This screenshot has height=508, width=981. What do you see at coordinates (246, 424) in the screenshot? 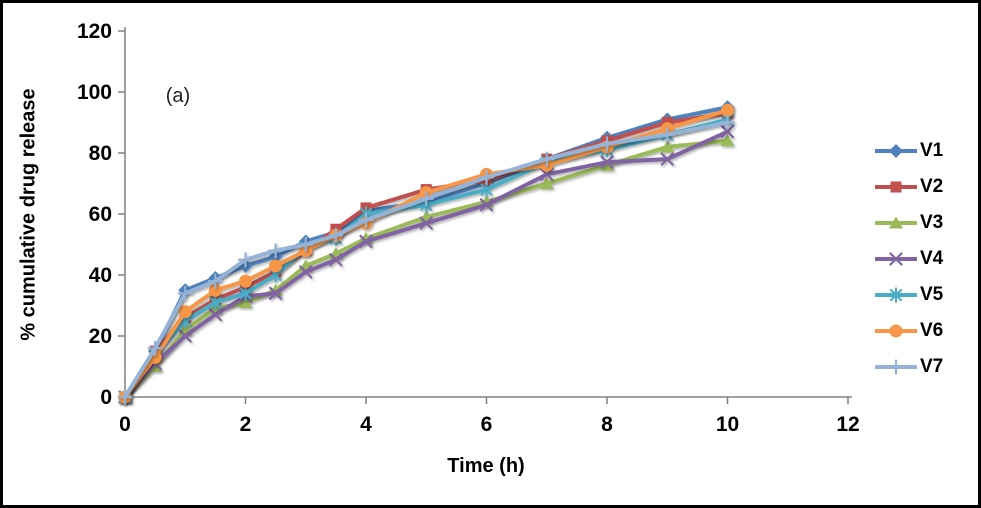
I see `x-tick-label: 2` at bounding box center [246, 424].